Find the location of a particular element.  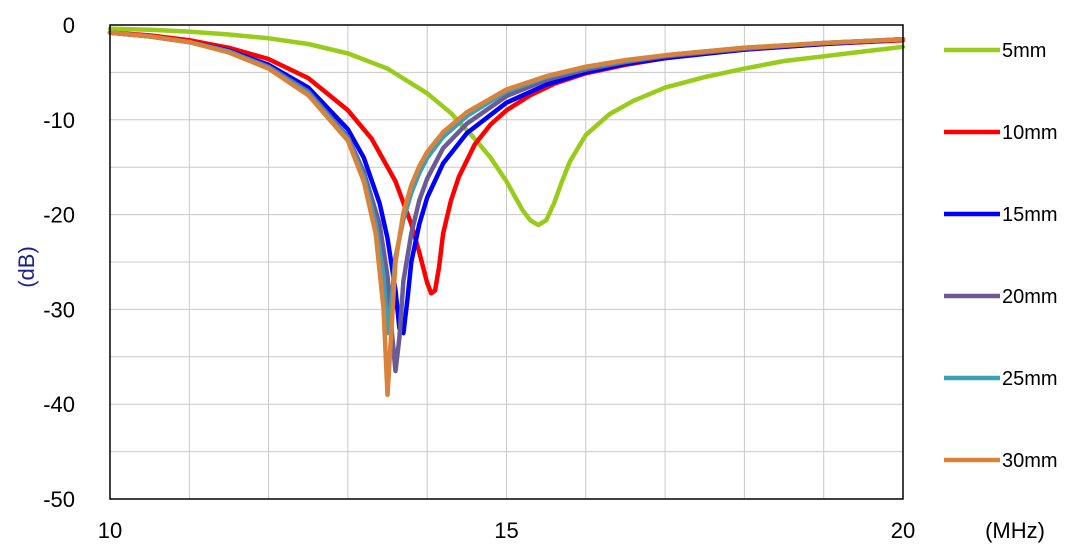

legend-label: 15mm is located at coordinates (1030, 215).